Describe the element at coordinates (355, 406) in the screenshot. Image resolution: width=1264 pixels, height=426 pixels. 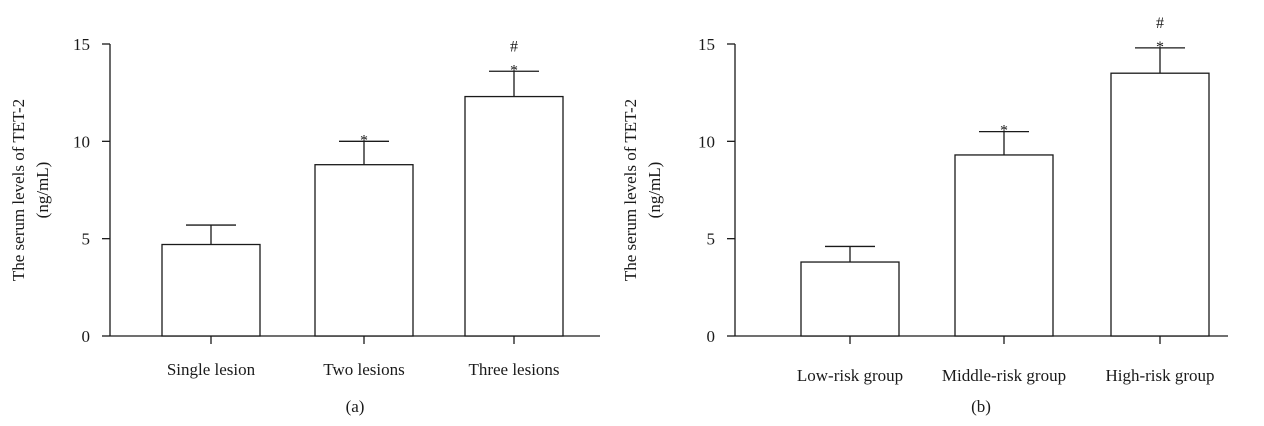
I see `panel-label: (a)` at that location.